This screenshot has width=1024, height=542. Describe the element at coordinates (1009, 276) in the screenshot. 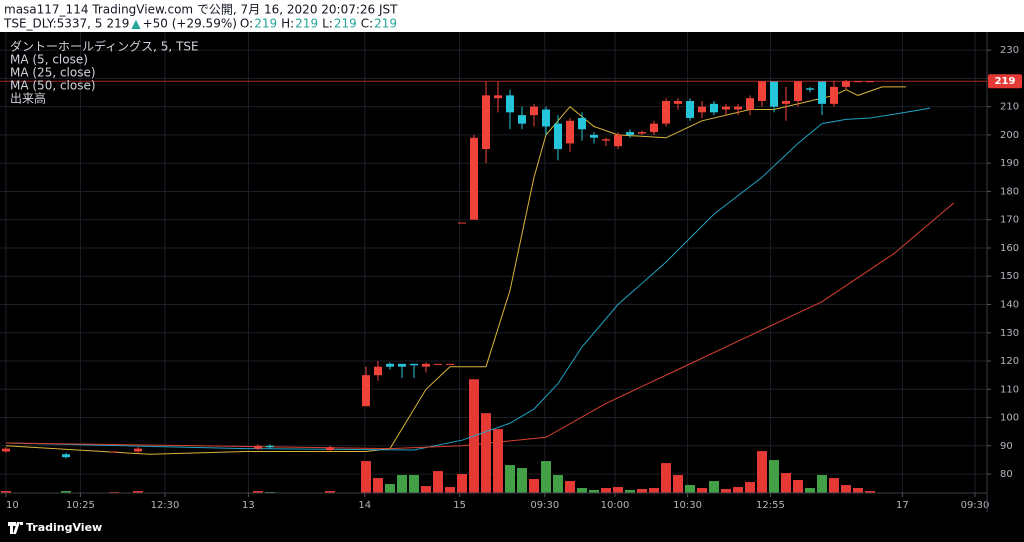

I see `y-tick-label: 150` at that location.